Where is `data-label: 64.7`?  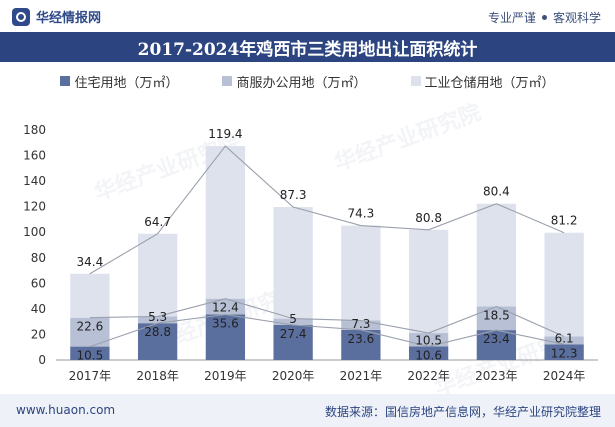
data-label: 64.7 is located at coordinates (157, 222).